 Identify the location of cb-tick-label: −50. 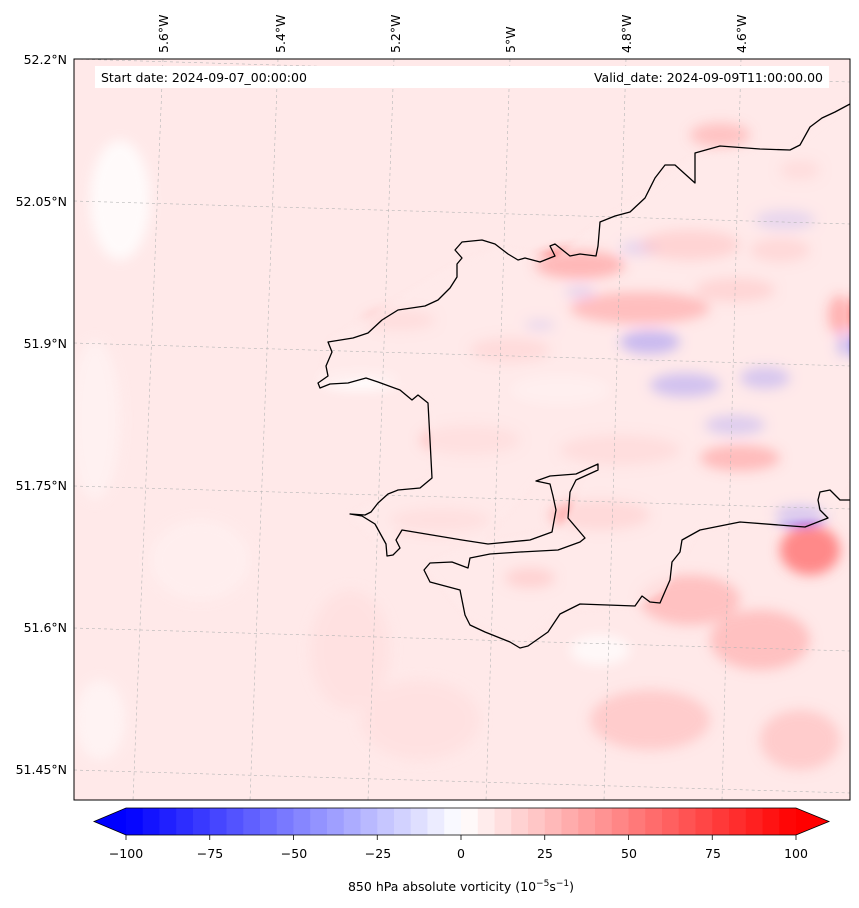
(294, 853).